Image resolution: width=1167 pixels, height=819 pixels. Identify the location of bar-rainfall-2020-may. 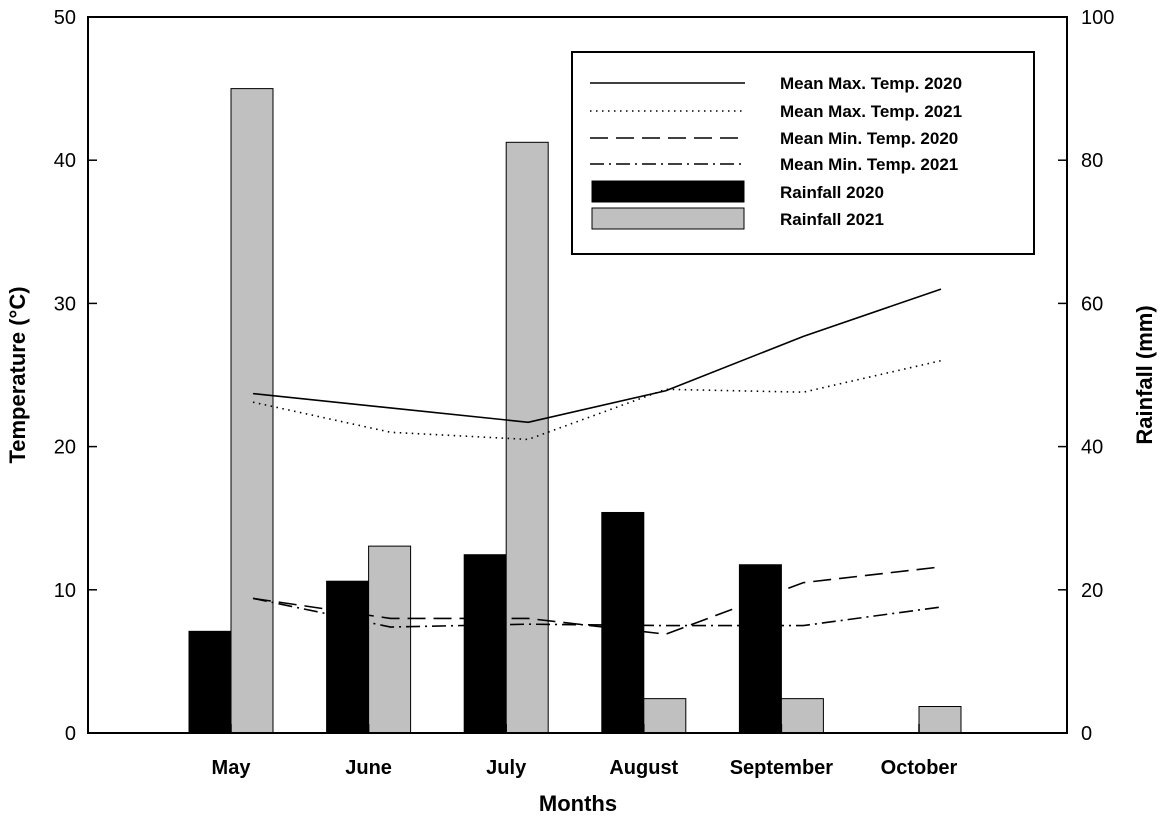
(210, 682).